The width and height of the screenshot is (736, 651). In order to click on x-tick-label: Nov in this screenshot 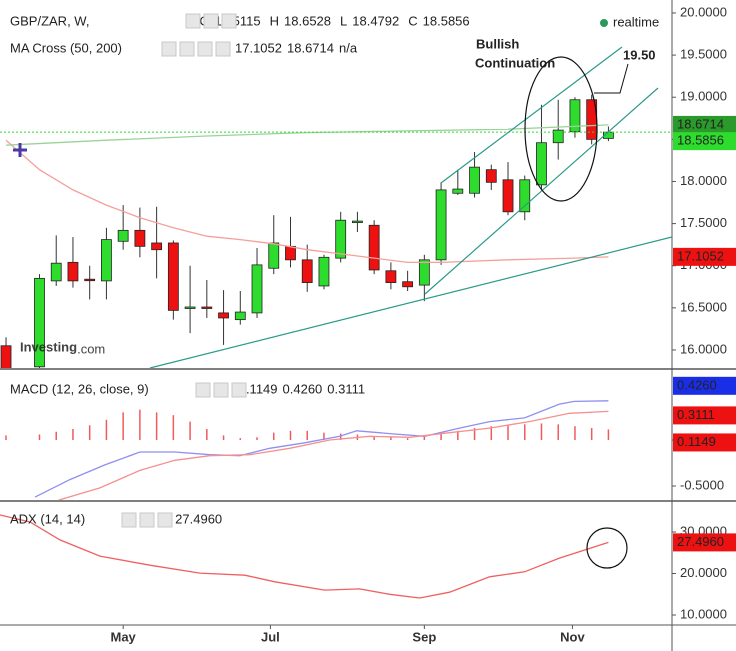, I will do `click(572, 636)`.